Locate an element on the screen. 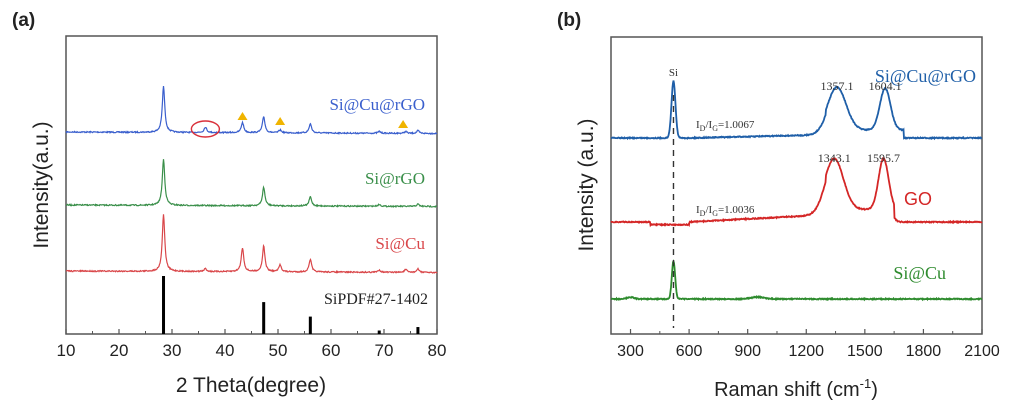 The image size is (1017, 410). x-tick-label-b: 1200 is located at coordinates (806, 351).